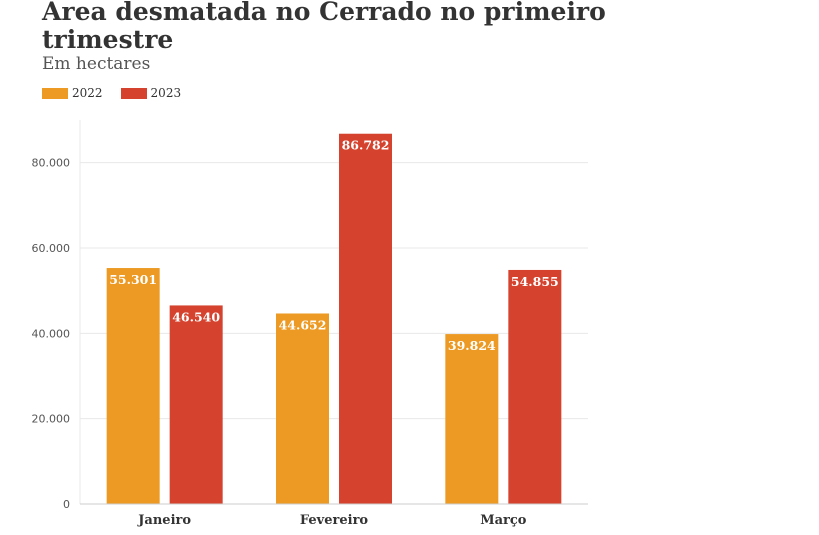  What do you see at coordinates (133, 279) in the screenshot?
I see `data-label: 55.301` at bounding box center [133, 279].